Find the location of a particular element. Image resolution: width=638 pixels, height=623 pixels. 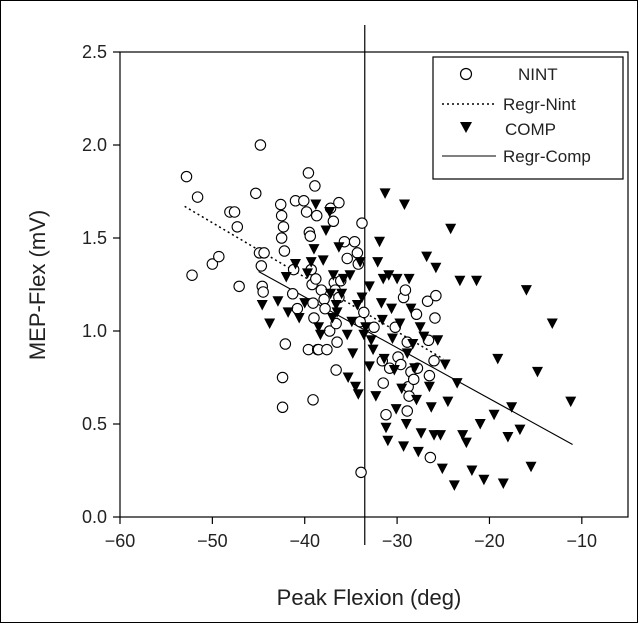

legend-label-regr-comp: Regr-Comp is located at coordinates (547, 156).